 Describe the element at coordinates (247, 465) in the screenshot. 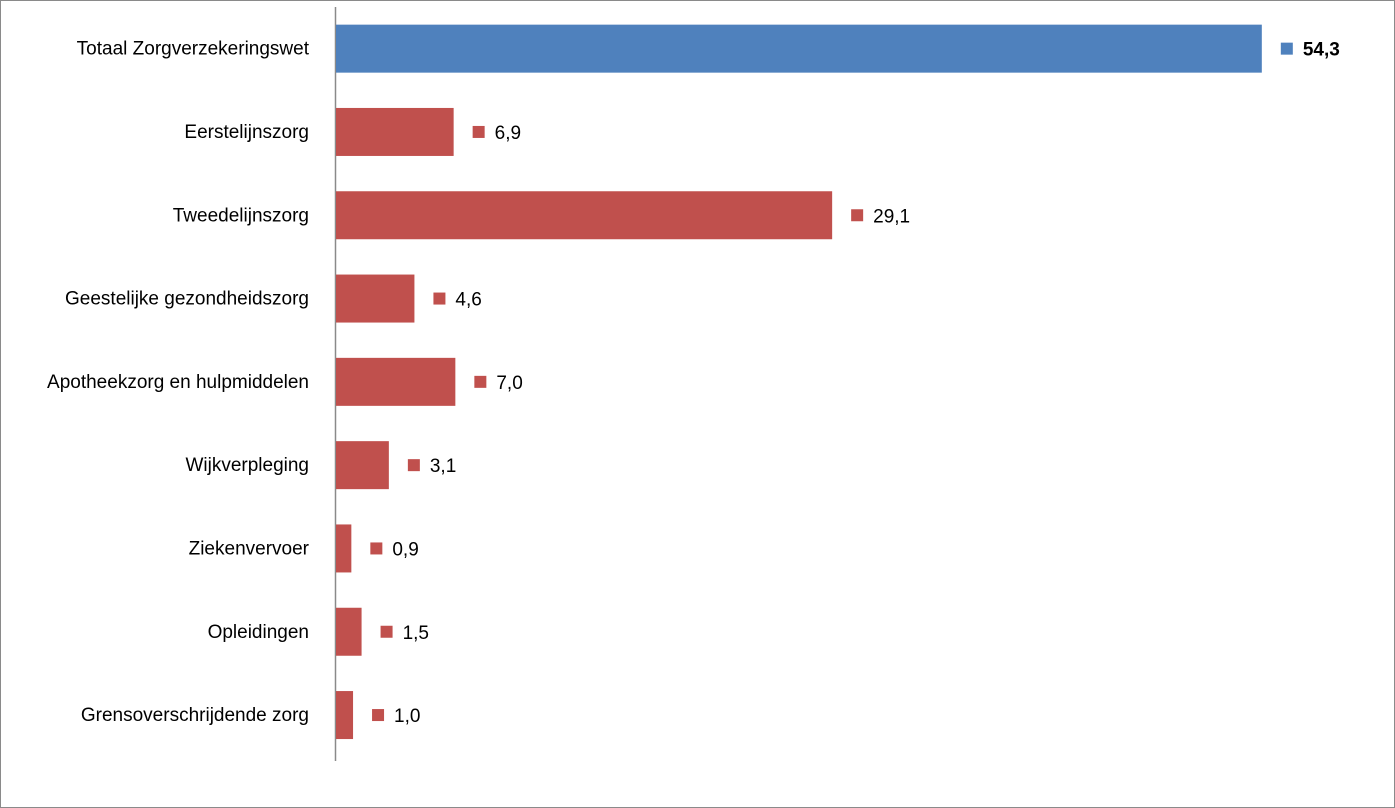

I see `category-label: Wijkverpleging` at that location.